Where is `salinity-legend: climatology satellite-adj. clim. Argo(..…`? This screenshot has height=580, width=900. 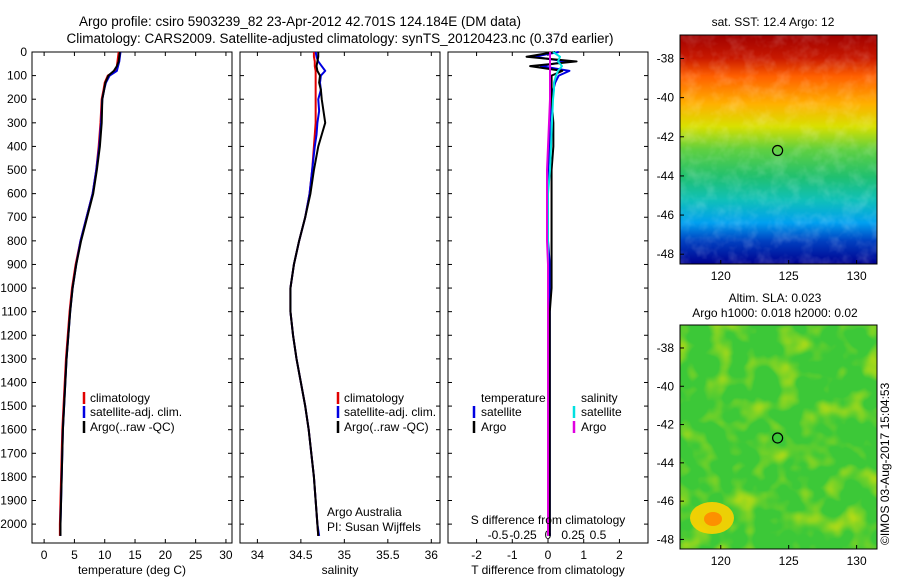
salinity-legend: climatology satellite-adj. clim. Argo(..… is located at coordinates (386, 412).